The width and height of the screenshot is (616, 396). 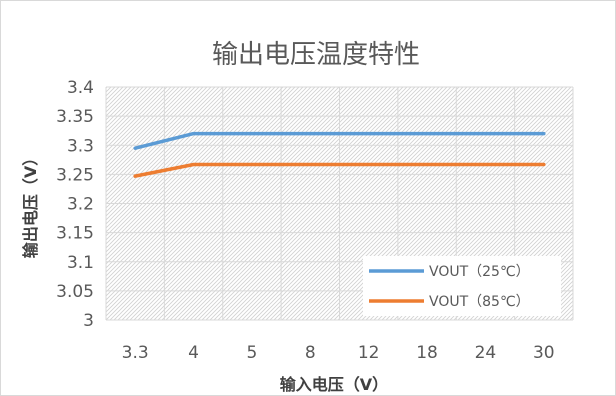 What do you see at coordinates (80, 205) in the screenshot?
I see `y-tick-label: 3.2` at bounding box center [80, 205].